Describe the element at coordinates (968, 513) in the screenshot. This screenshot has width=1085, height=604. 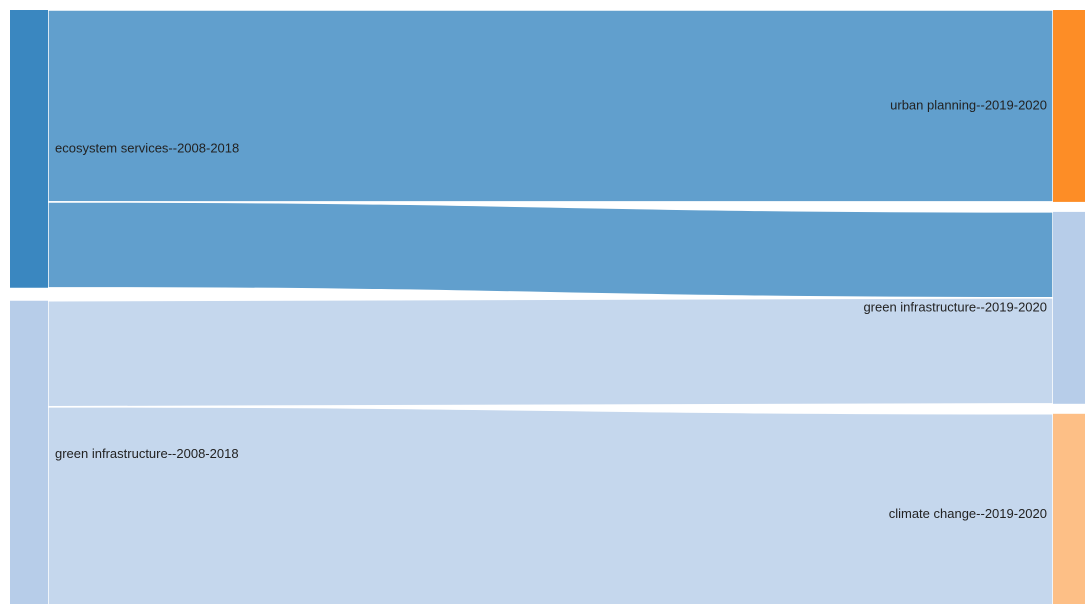
I see `node-label: climate change--2019-2020` at that location.